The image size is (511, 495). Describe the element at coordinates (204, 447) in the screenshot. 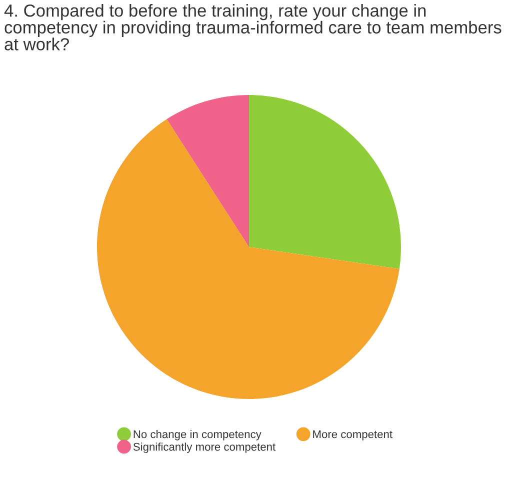

I see `legend-label: Significantly more competent` at that location.